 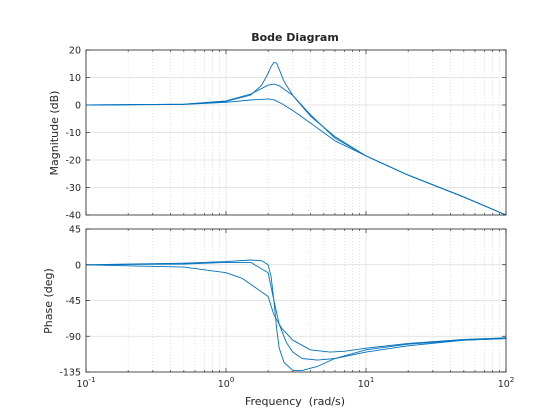 What do you see at coordinates (506, 383) in the screenshot?
I see `x-tick-label: 10²` at bounding box center [506, 383].